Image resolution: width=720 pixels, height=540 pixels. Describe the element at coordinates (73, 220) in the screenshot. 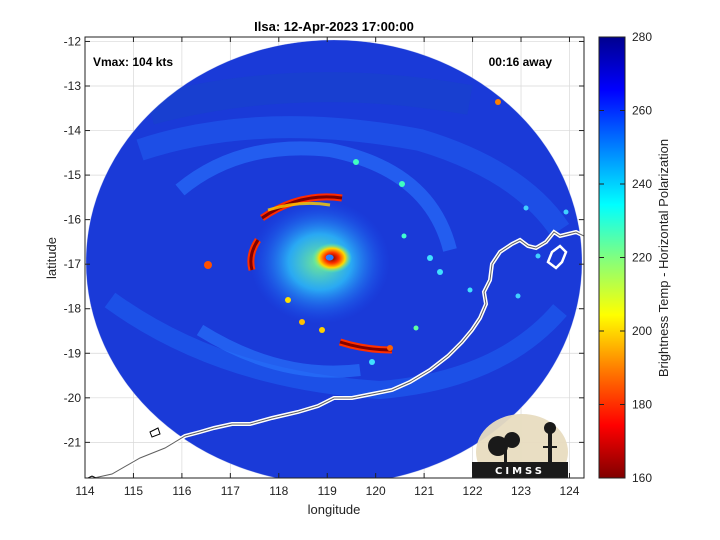

I see `y-tick-label: -16` at that location.